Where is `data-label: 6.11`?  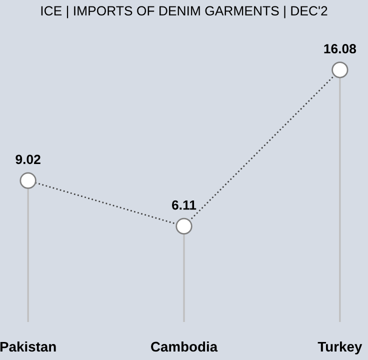 data-label: 6.11 is located at coordinates (184, 205).